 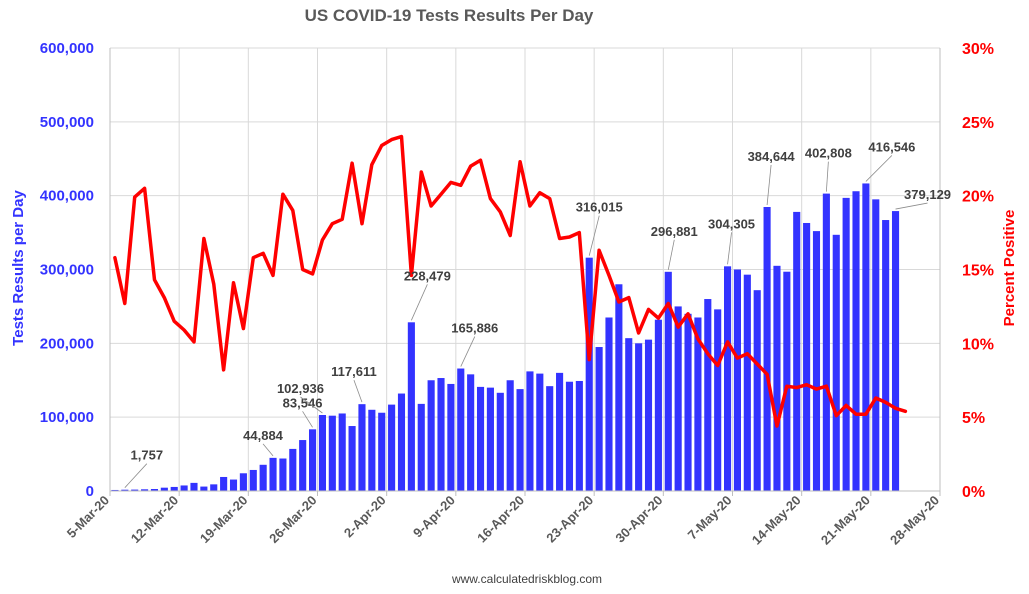 I want to click on x-tick-label: 19-Mar-20, so click(x=224, y=520).